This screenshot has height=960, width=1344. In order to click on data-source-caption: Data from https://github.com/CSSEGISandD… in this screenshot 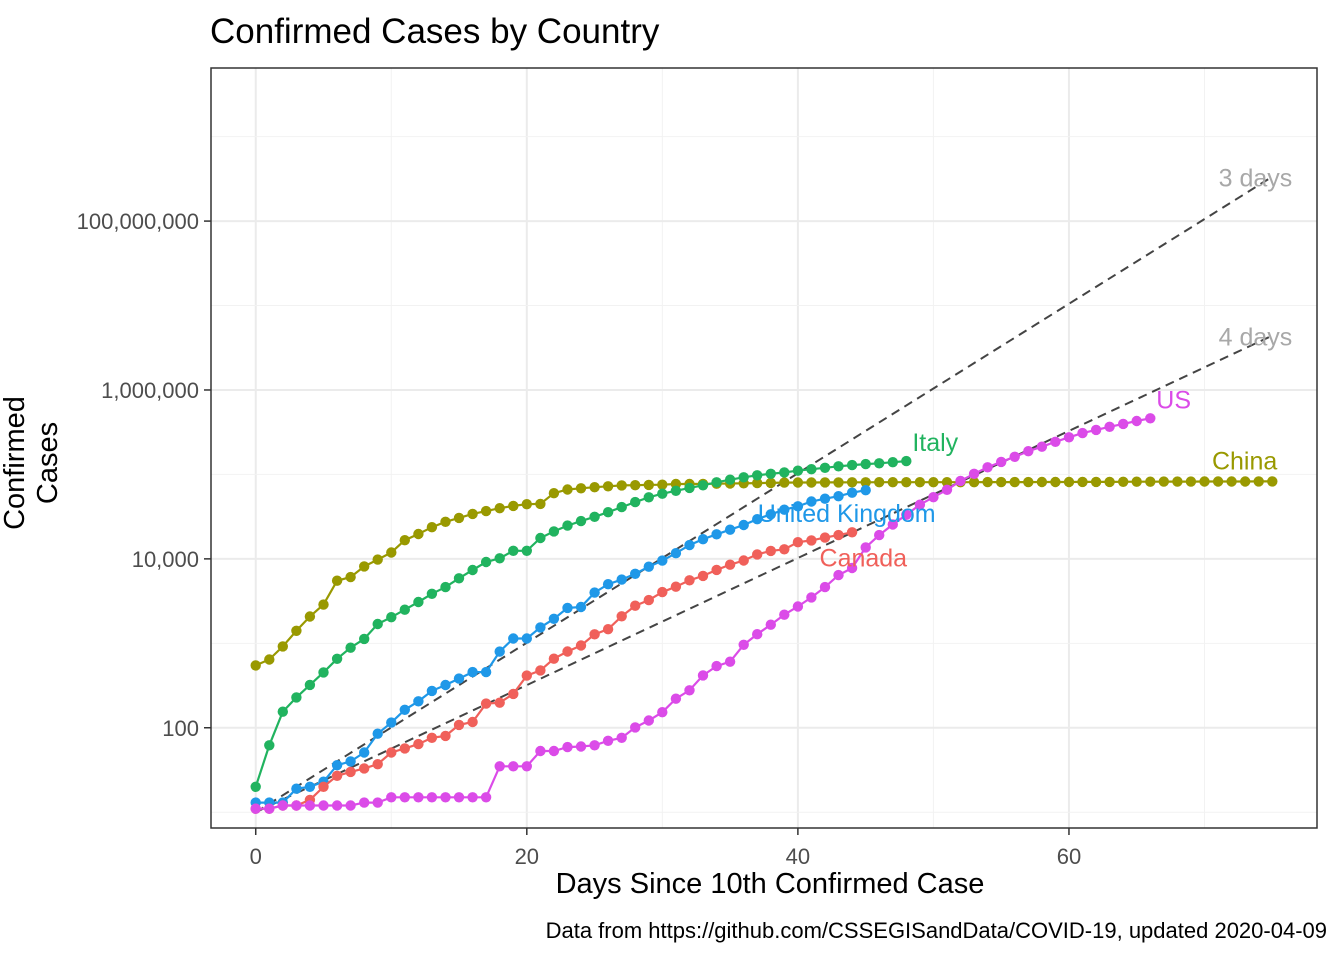, I will do `click(936, 930)`.